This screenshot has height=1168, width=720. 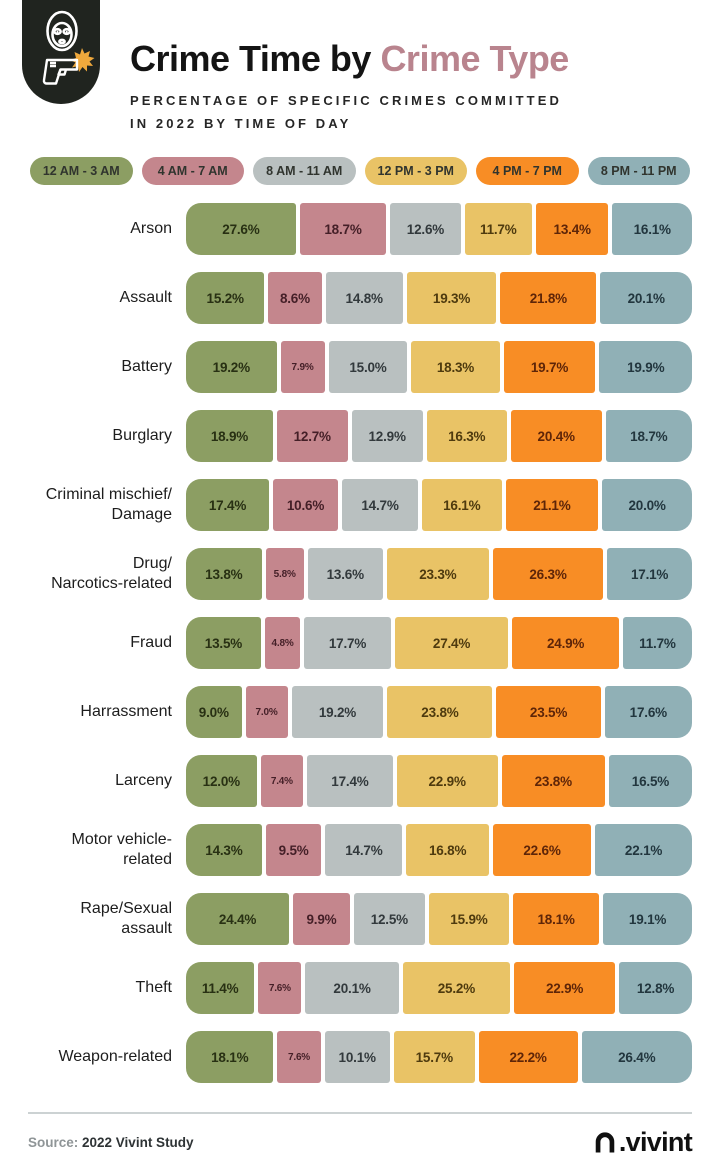 What do you see at coordinates (345, 574) in the screenshot?
I see `bar-segment: 13.6%` at bounding box center [345, 574].